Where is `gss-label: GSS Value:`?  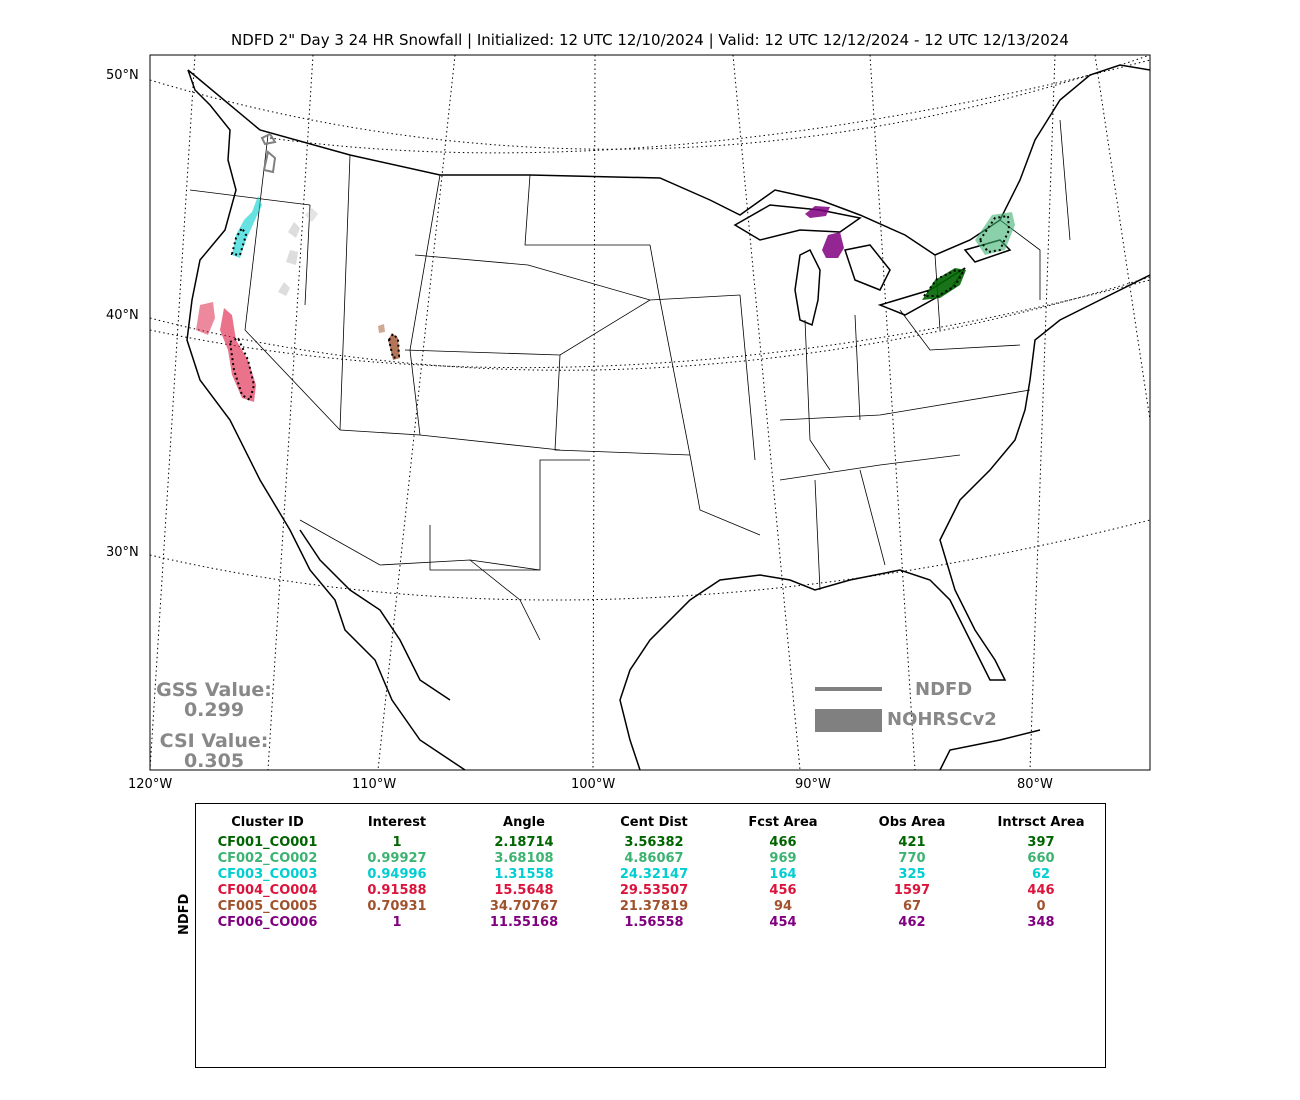 gss-label: GSS Value: is located at coordinates (214, 690).